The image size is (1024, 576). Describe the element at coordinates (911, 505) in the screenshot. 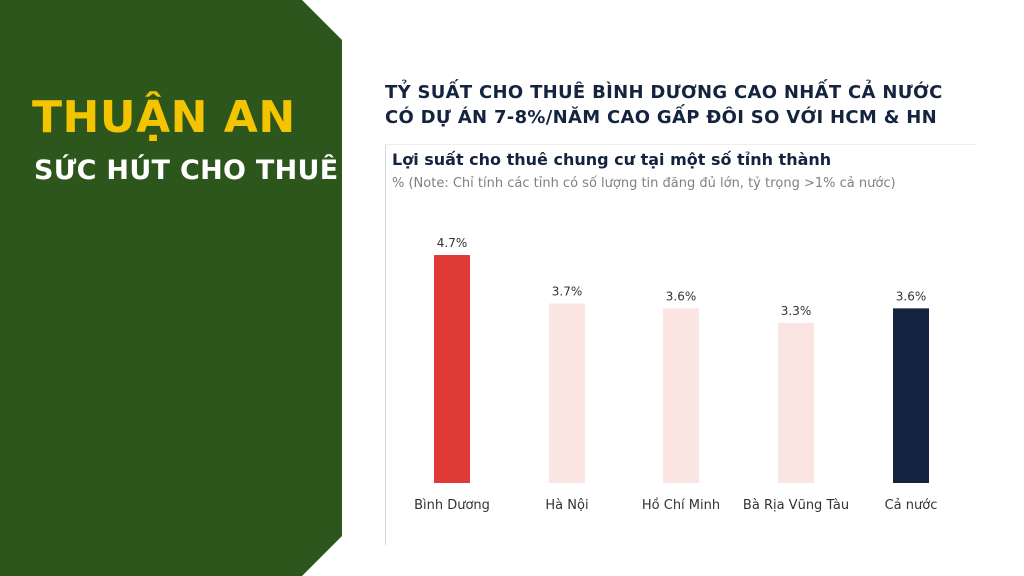

I see `category-label-4: Cả nước` at that location.